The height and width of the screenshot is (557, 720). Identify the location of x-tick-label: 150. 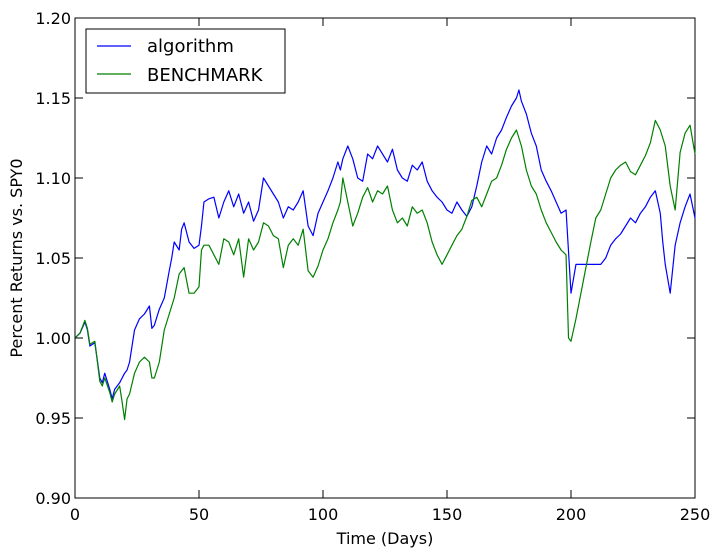
(447, 514).